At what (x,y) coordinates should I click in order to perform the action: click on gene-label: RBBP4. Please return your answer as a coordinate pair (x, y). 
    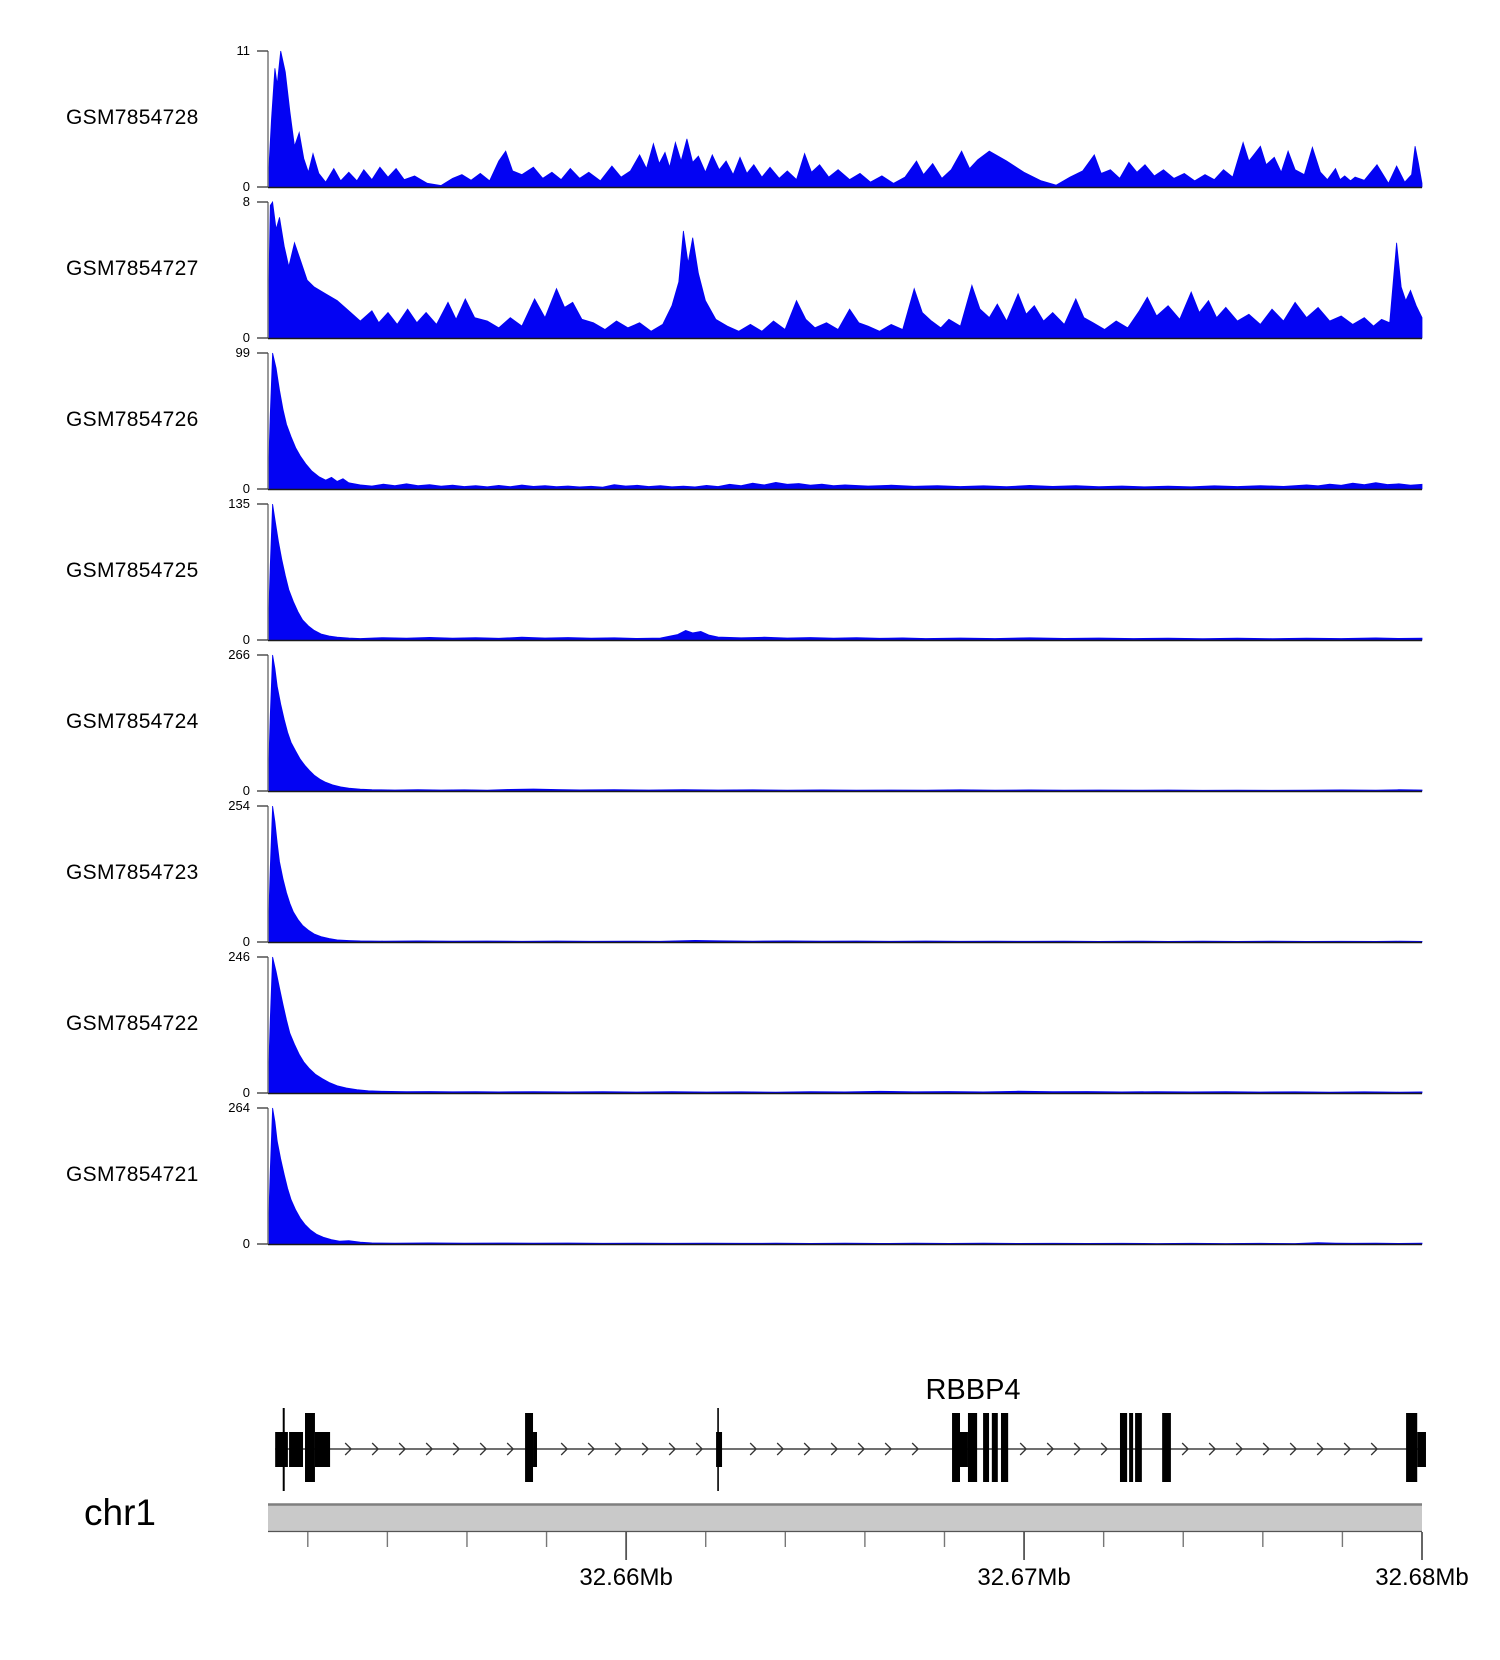
    Looking at the image, I should click on (973, 1390).